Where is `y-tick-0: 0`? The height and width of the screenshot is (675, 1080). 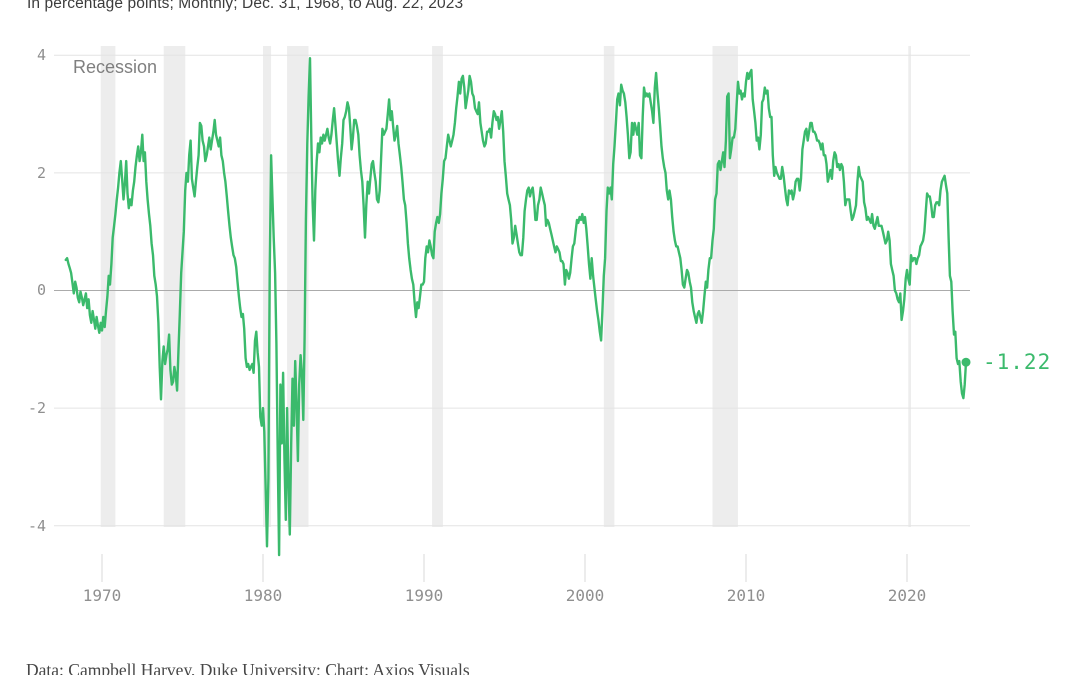
y-tick-0: 0 is located at coordinates (41, 290).